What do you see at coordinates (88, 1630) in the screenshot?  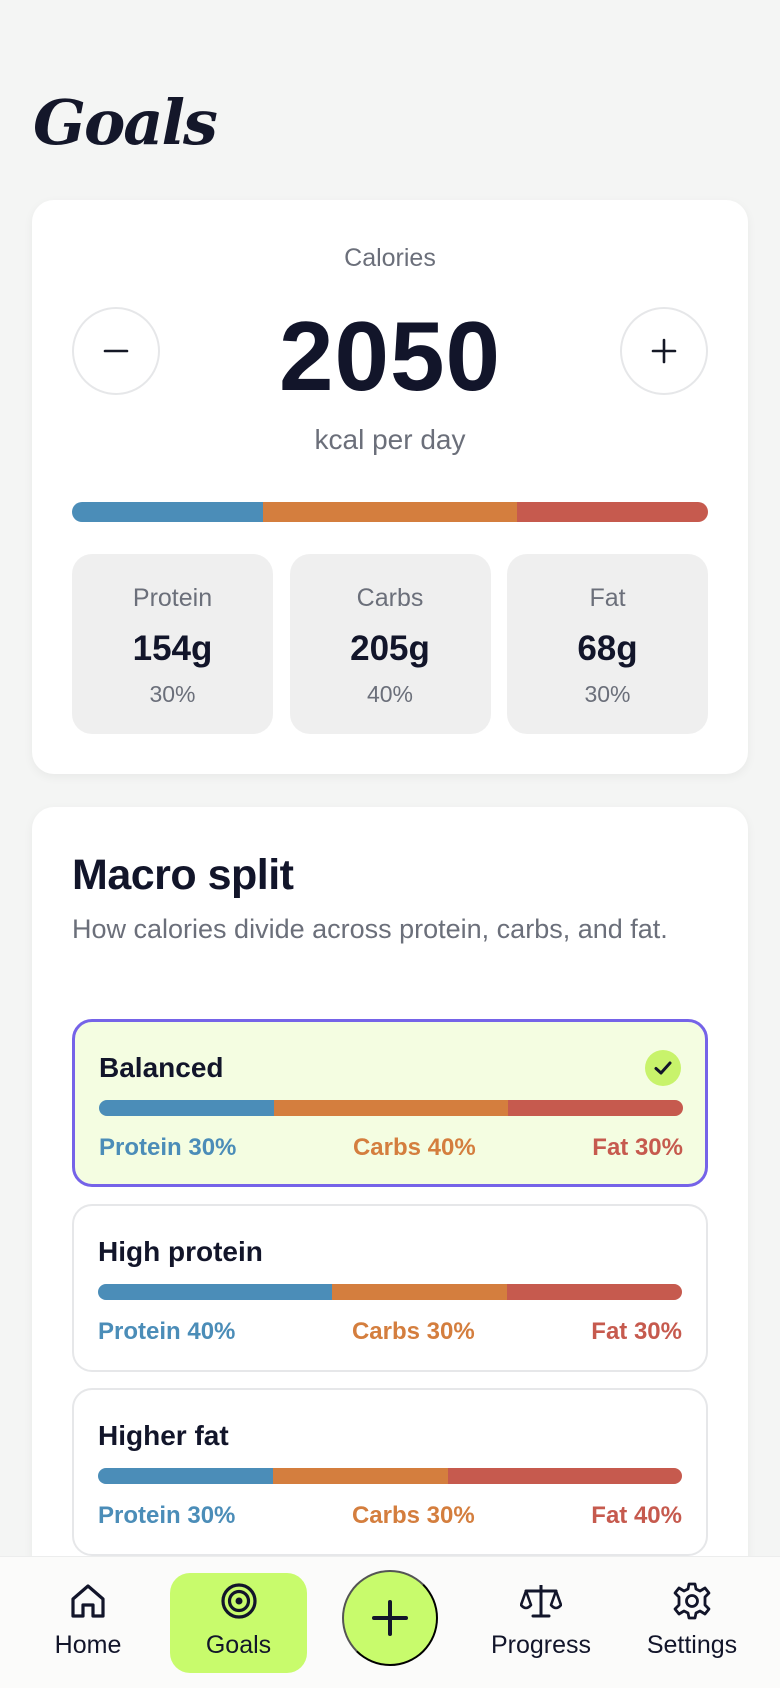 I see `nav-home: Home` at bounding box center [88, 1630].